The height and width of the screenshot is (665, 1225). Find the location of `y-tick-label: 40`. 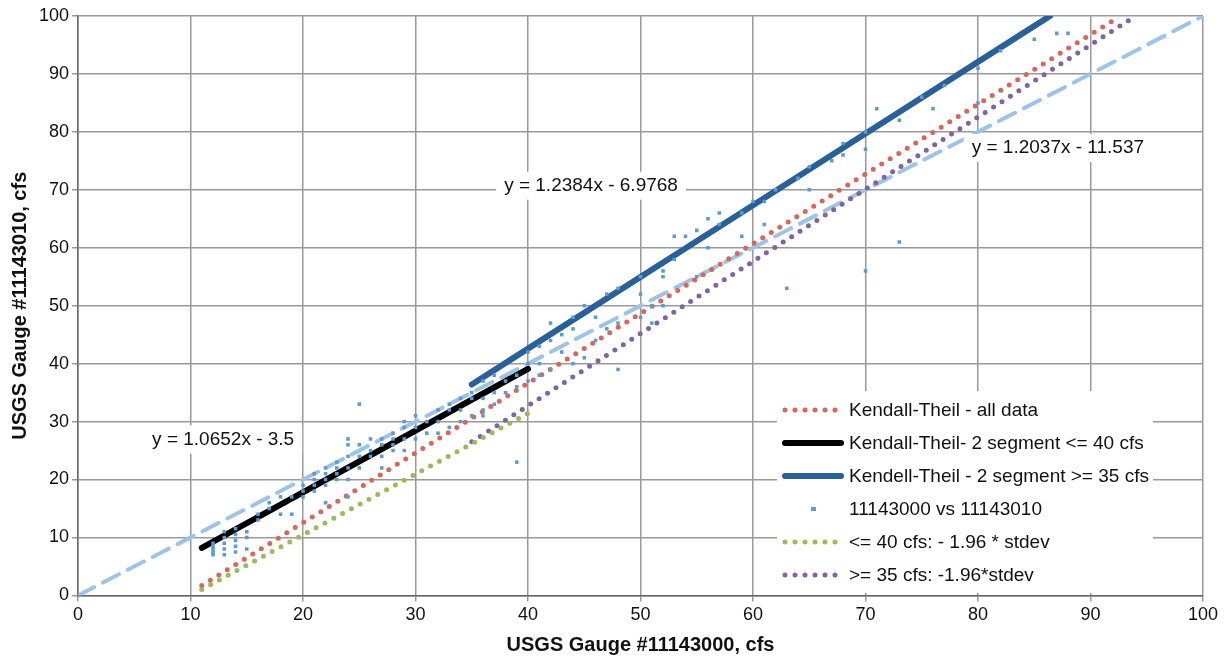

y-tick-label: 40 is located at coordinates (59, 362).